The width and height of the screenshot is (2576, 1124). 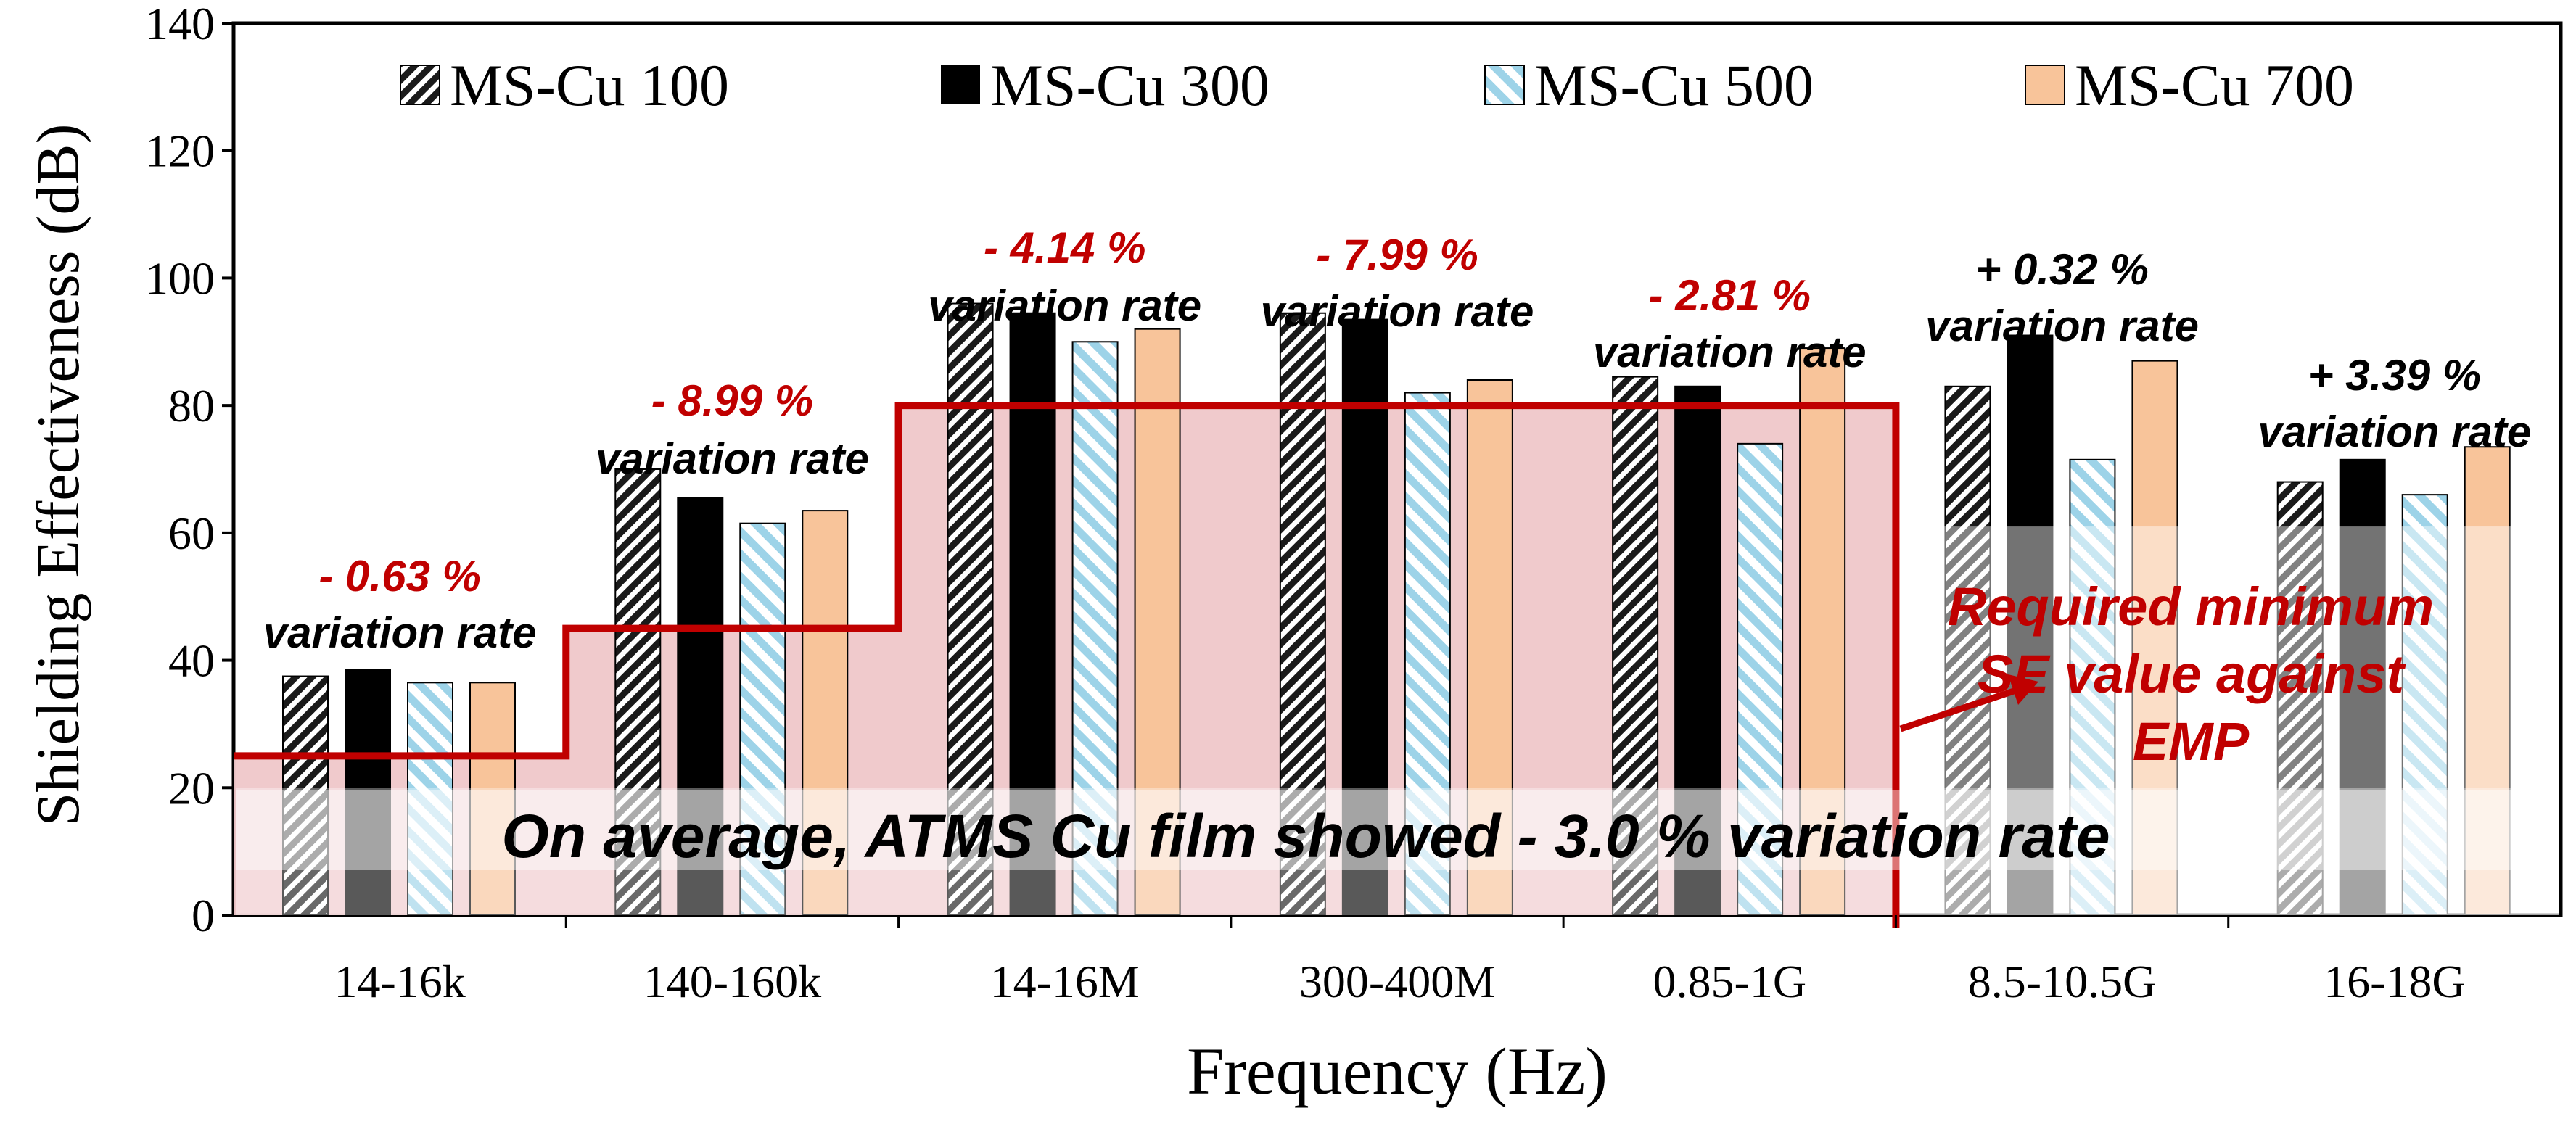 What do you see at coordinates (191, 405) in the screenshot?
I see `y-tick-label-80: 80` at bounding box center [191, 405].